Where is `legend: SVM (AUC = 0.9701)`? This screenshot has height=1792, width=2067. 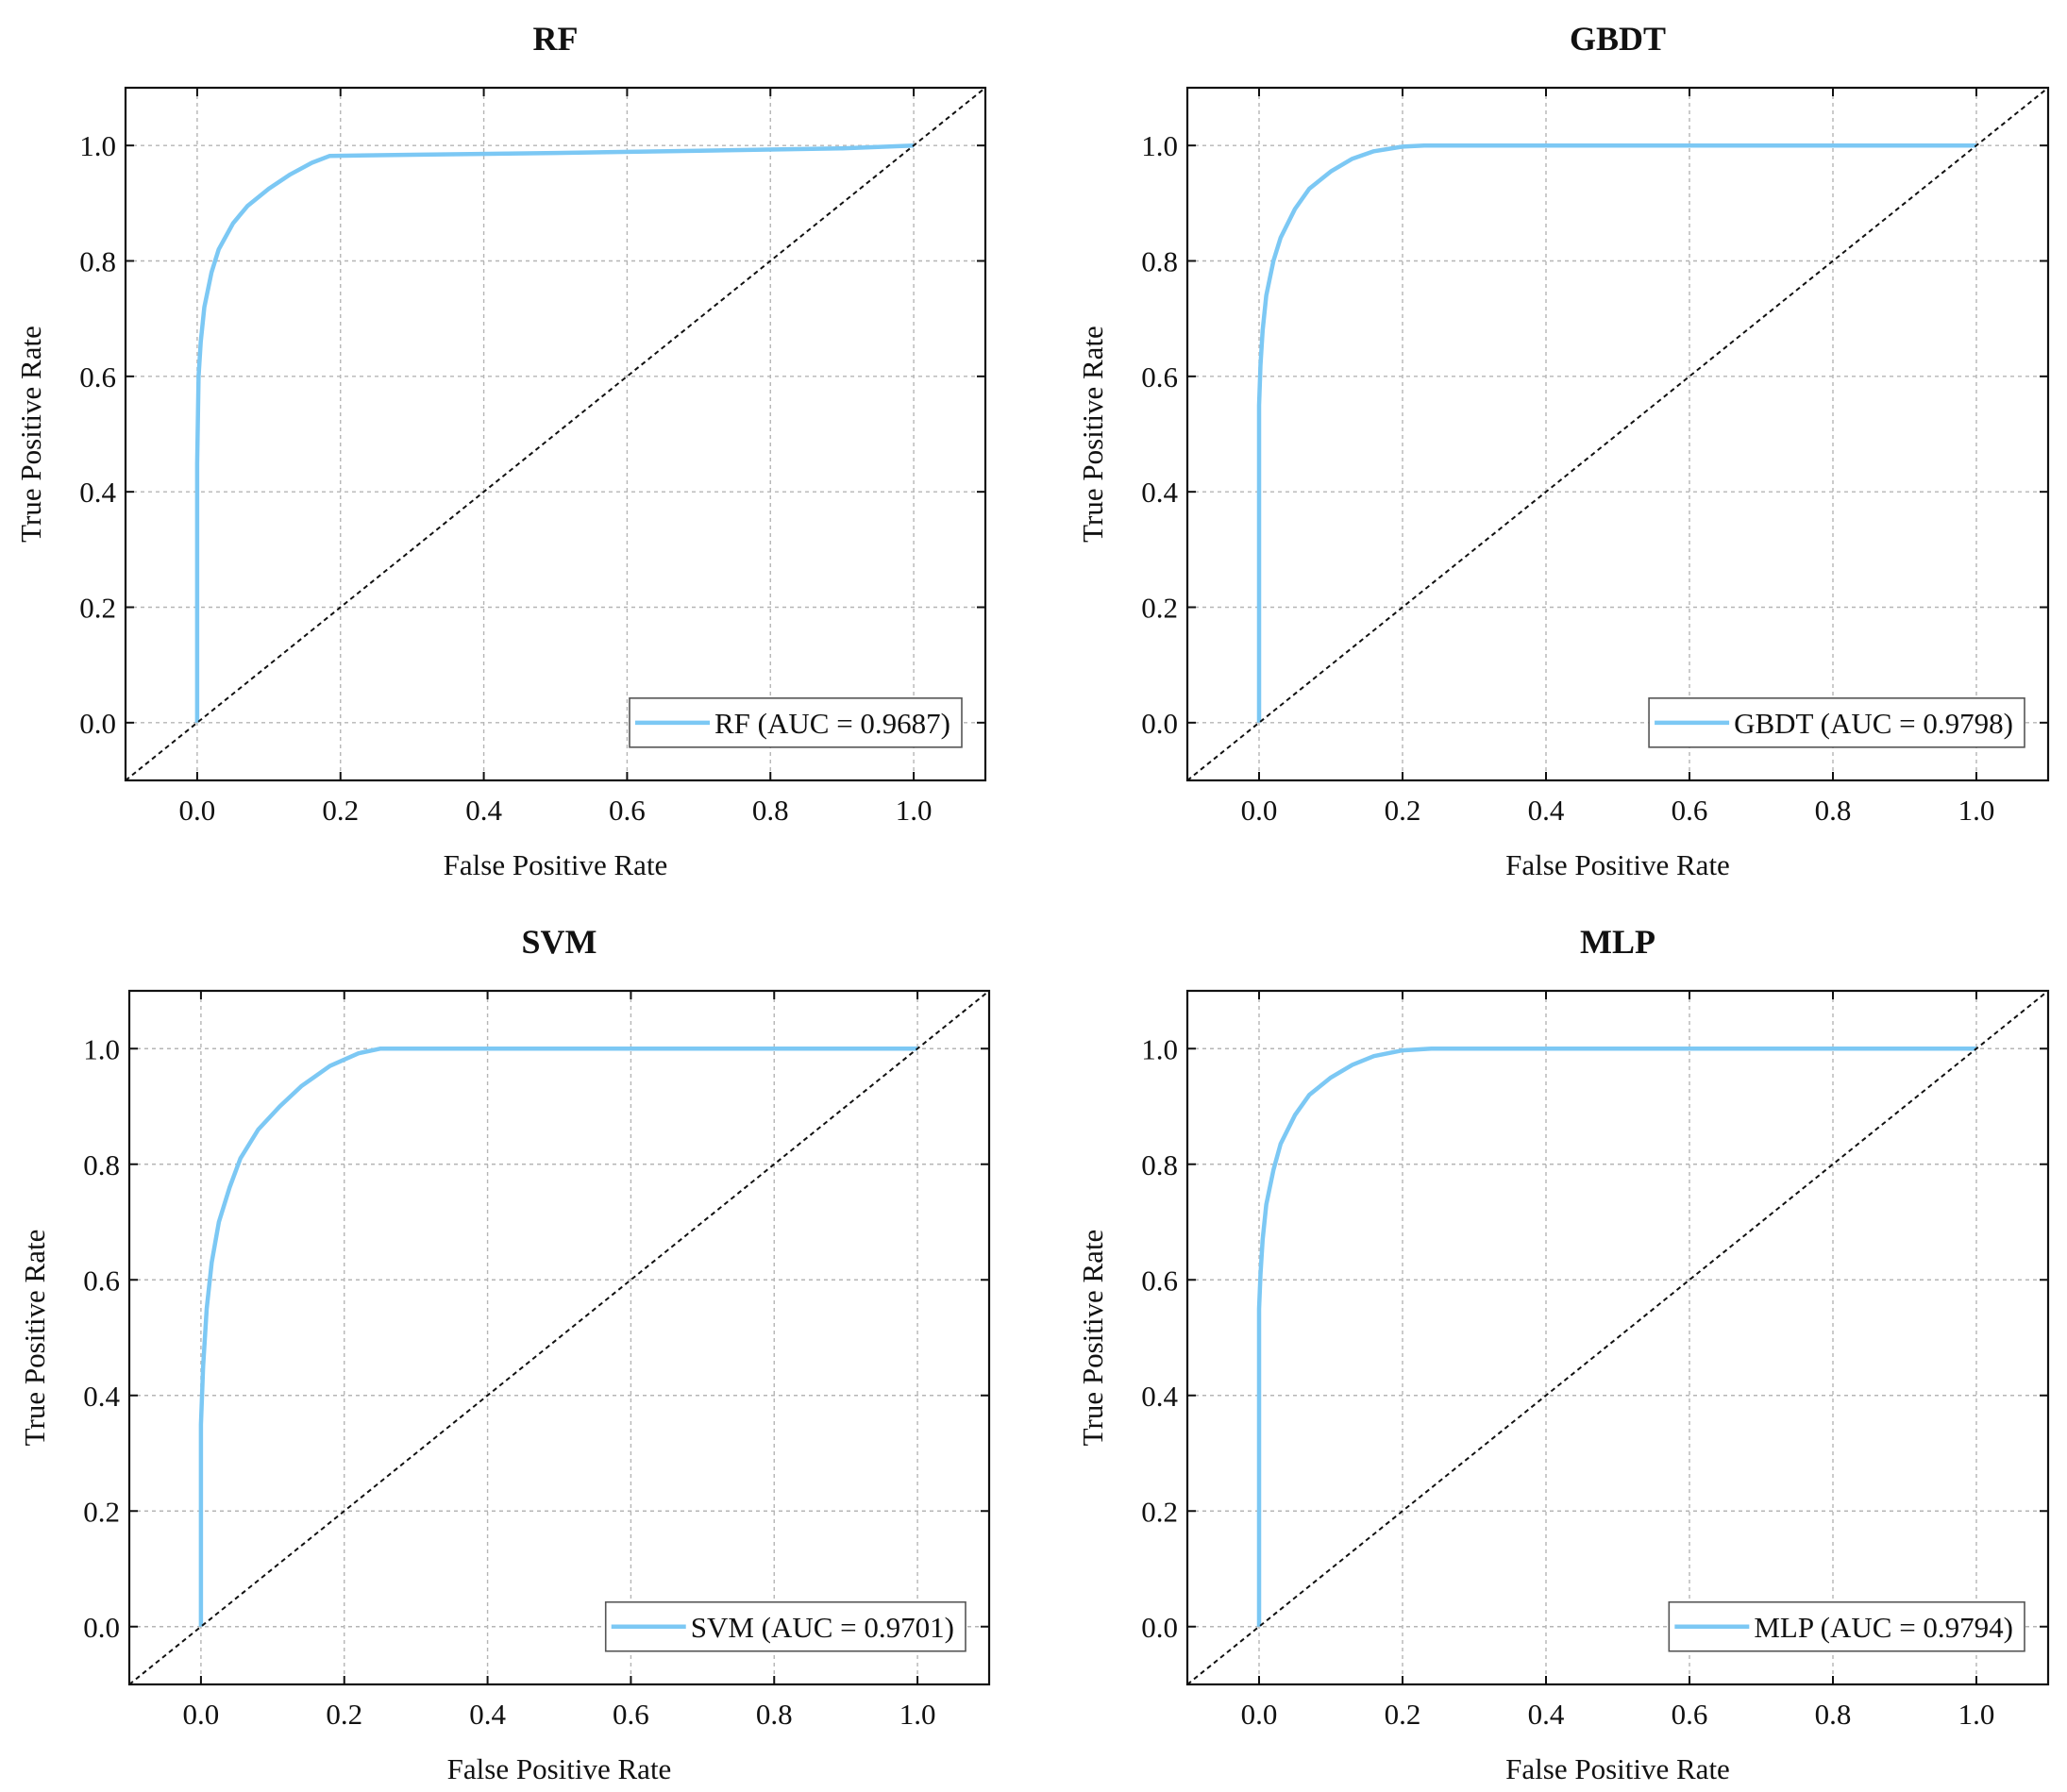 legend: SVM (AUC = 0.9701) is located at coordinates (785, 1626).